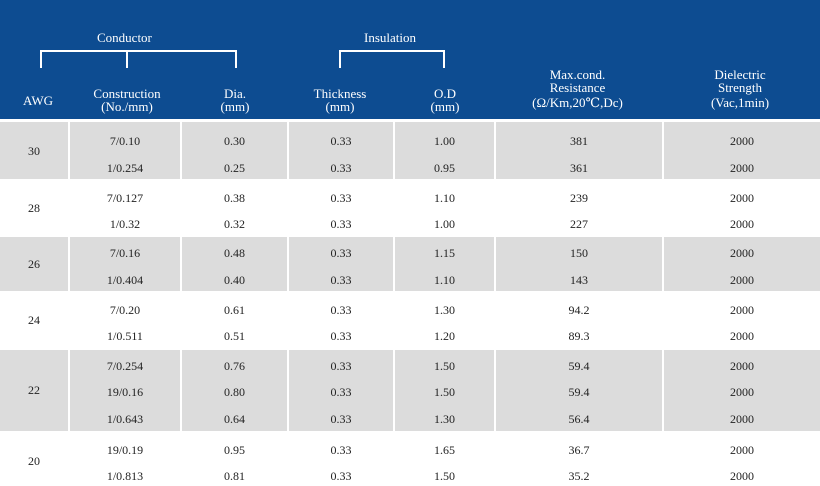  I want to click on cell-resistance: 35.2, so click(579, 476).